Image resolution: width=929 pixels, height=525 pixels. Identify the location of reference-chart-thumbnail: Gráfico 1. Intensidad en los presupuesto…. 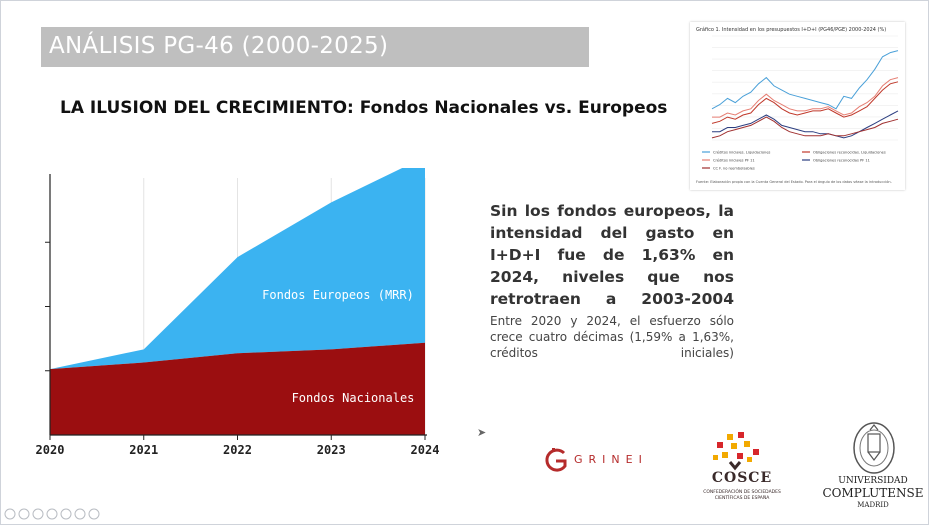
(797, 106).